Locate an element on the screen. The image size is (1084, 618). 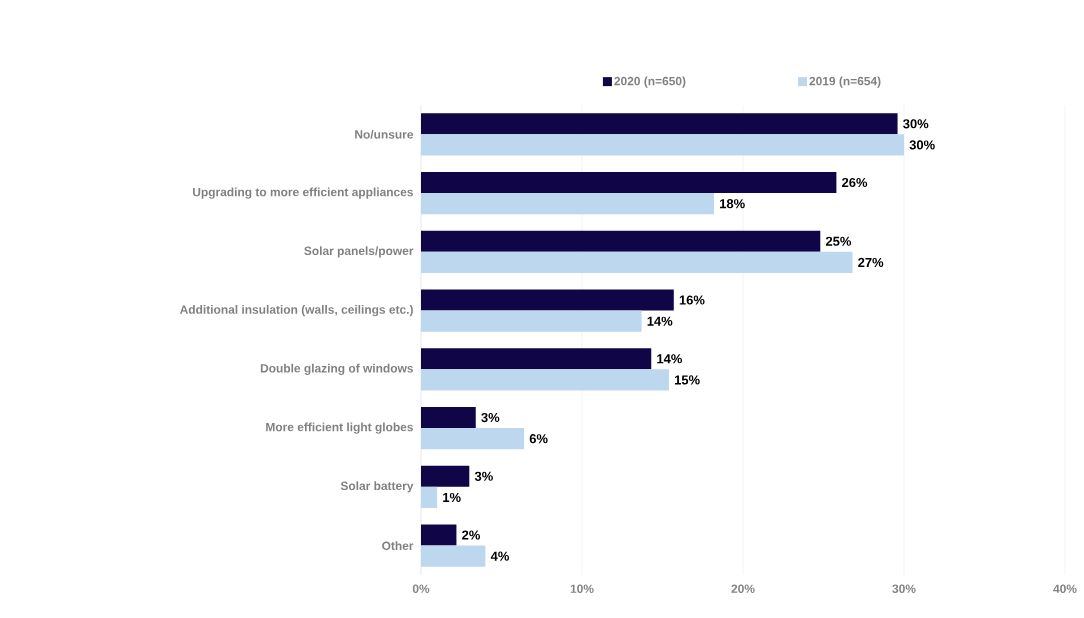
x-tick-label: 40% is located at coordinates (1065, 588).